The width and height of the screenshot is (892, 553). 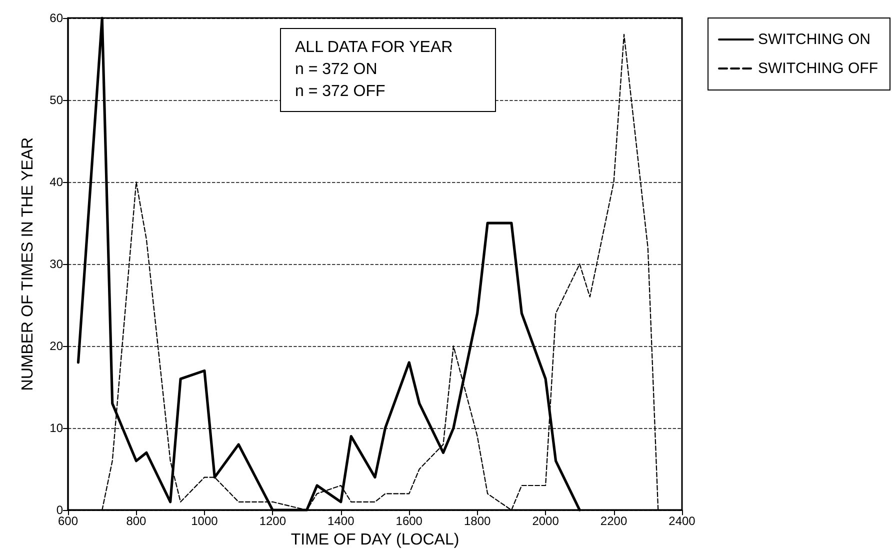 I want to click on annotation: n = 372 ON, so click(x=336, y=70).